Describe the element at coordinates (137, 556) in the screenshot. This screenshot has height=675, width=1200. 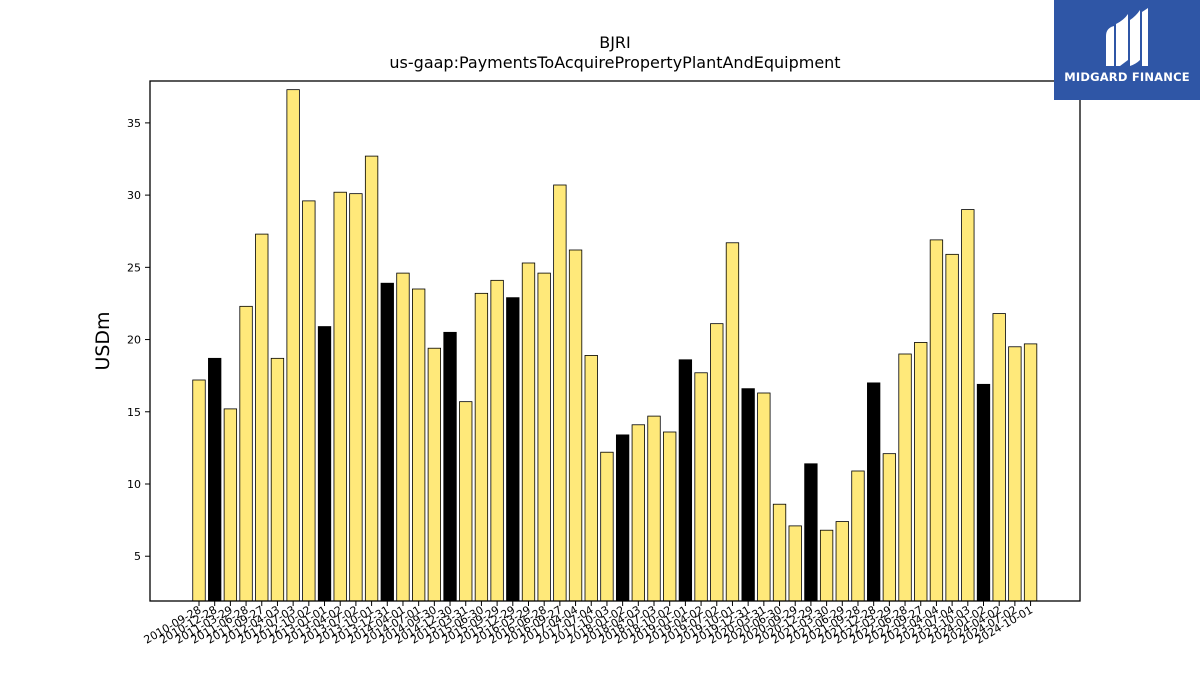
I see `y-tick-label: 5` at that location.